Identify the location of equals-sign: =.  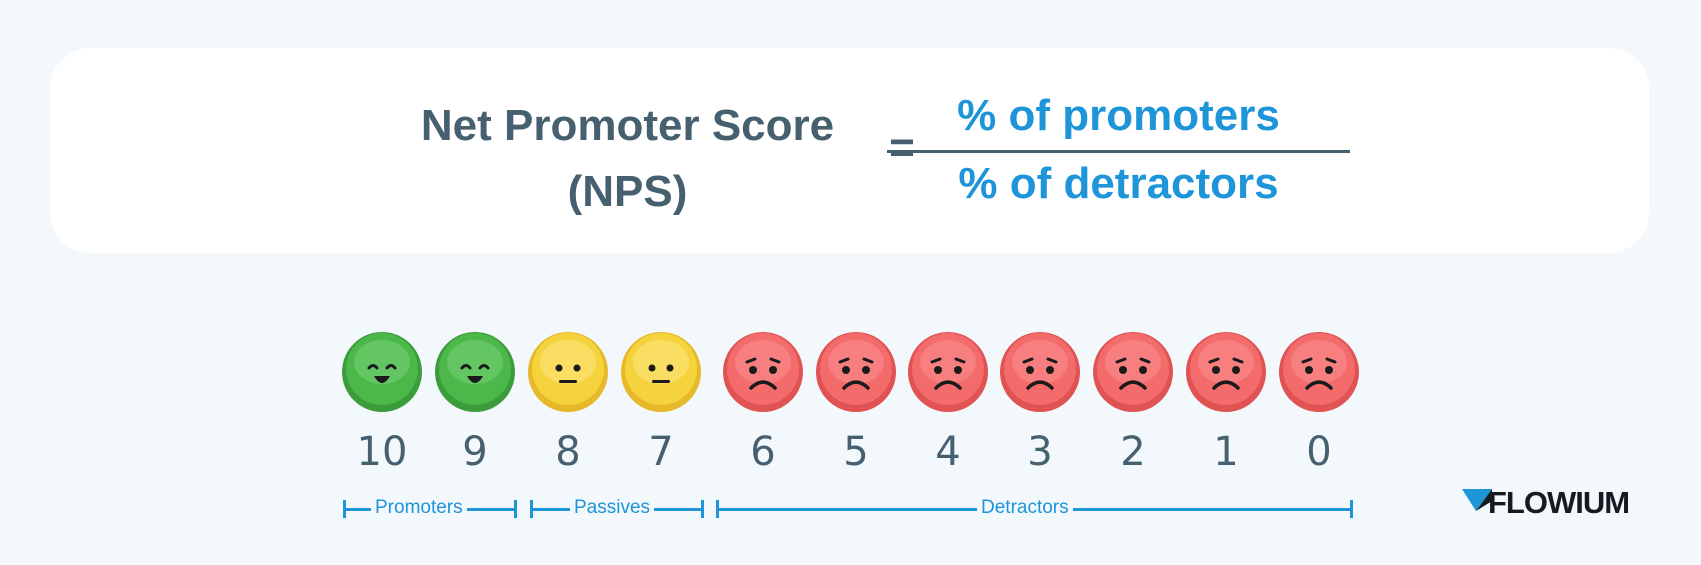
(902, 147).